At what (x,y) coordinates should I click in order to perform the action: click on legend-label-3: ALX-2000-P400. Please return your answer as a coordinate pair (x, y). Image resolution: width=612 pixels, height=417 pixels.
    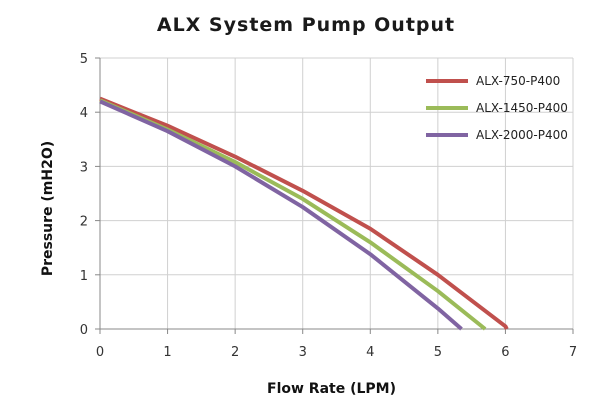
    Looking at the image, I should click on (522, 135).